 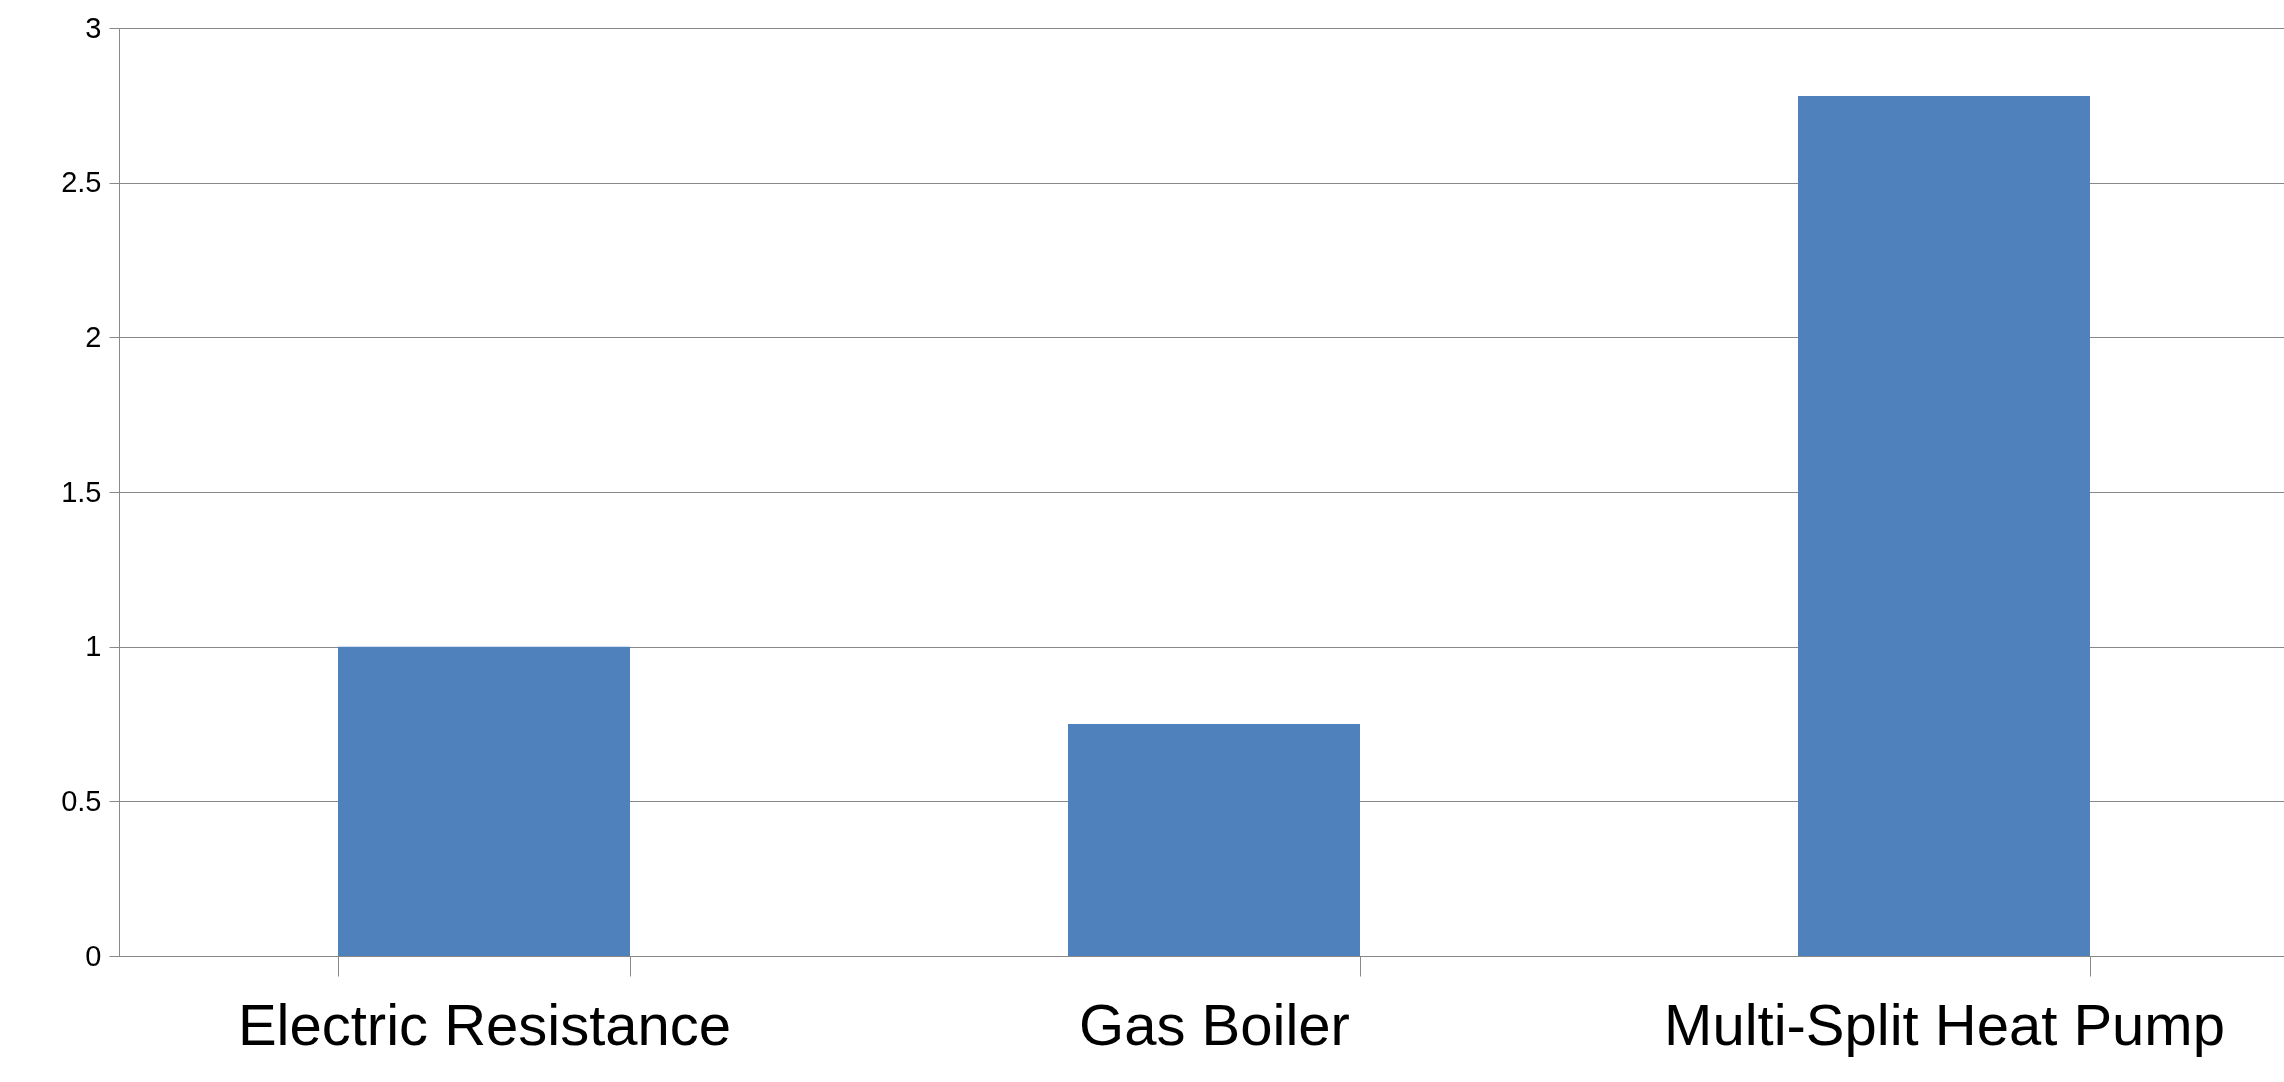 What do you see at coordinates (93, 646) in the screenshot?
I see `y-tick-label: 1` at bounding box center [93, 646].